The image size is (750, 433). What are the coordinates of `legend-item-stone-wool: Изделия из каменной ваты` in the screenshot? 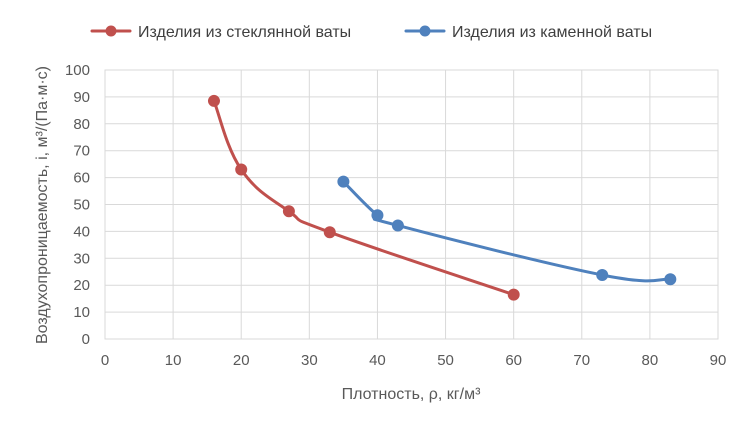 It's located at (528, 32).